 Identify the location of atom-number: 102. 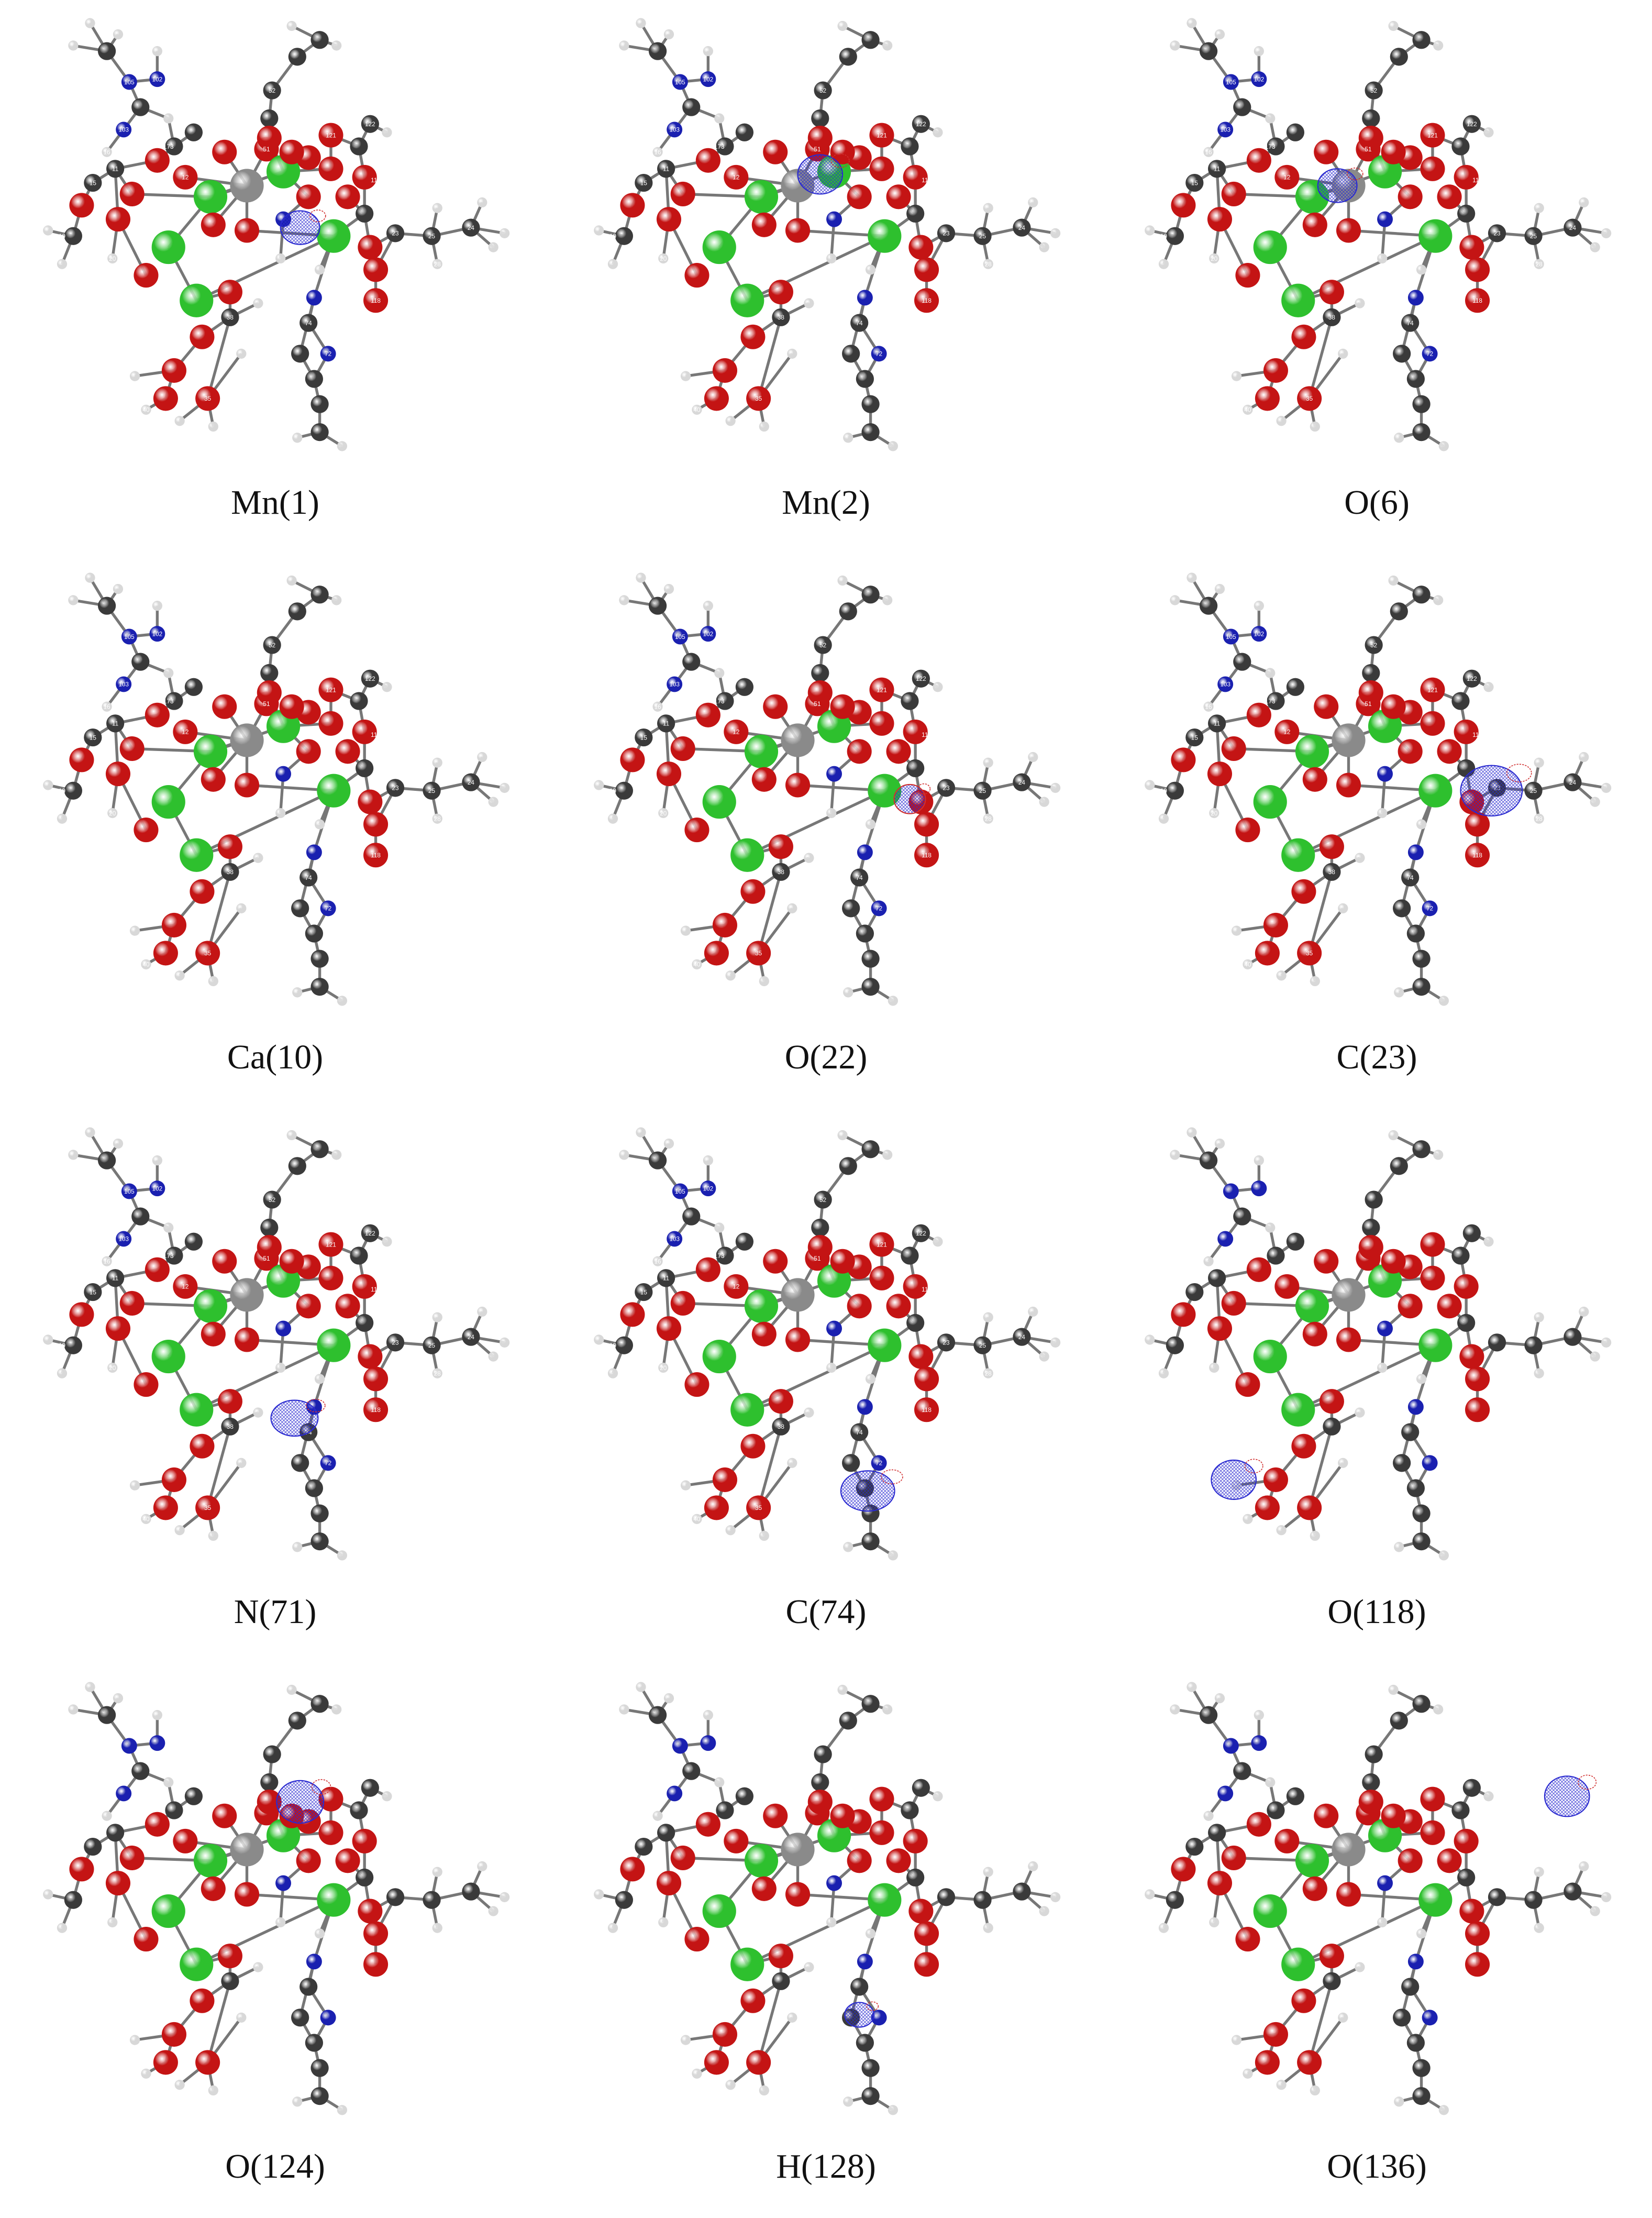
(708, 1189).